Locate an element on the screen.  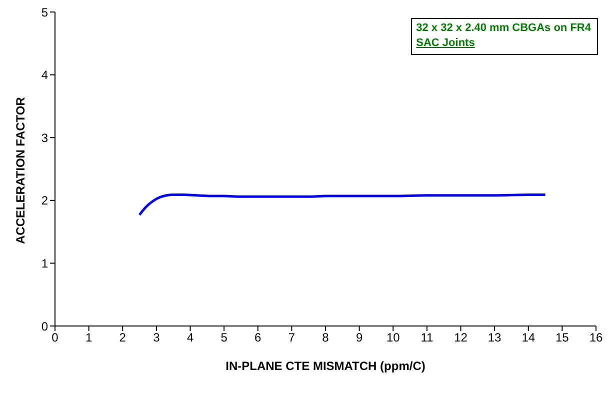
y-tick-label: 4 is located at coordinates (44, 75).